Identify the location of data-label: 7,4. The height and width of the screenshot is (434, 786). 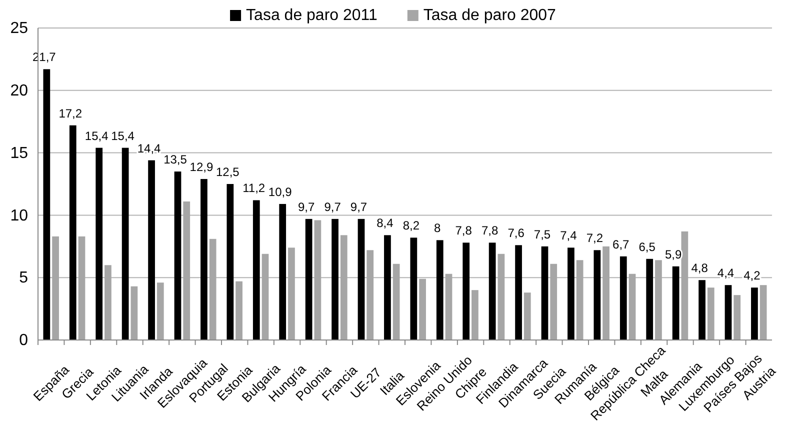
(569, 235).